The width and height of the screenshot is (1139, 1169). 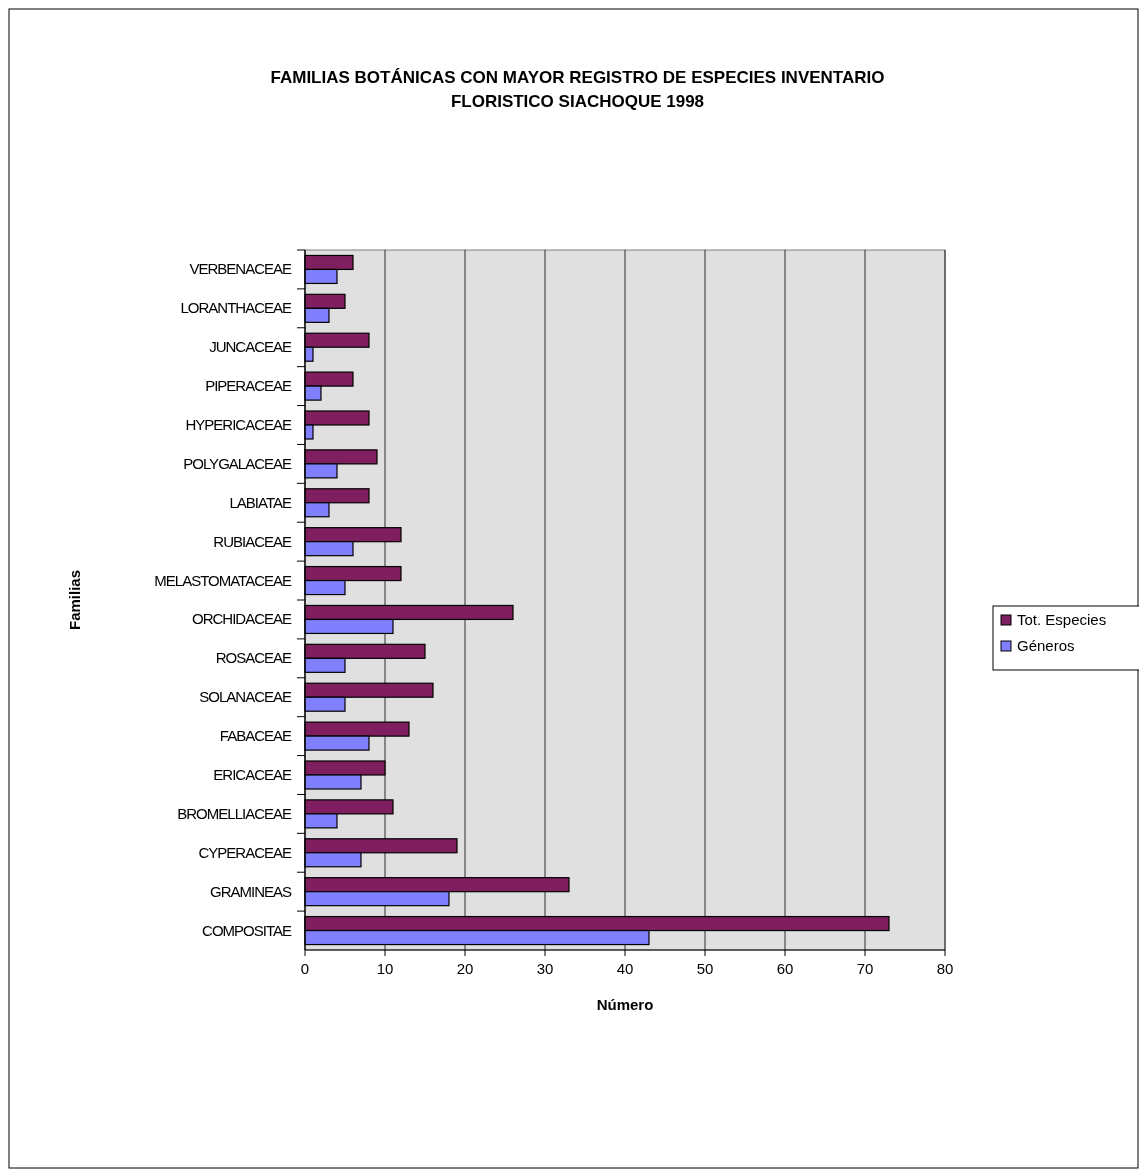 I want to click on y-tick-label: CYPERACEAE, so click(x=245, y=852).